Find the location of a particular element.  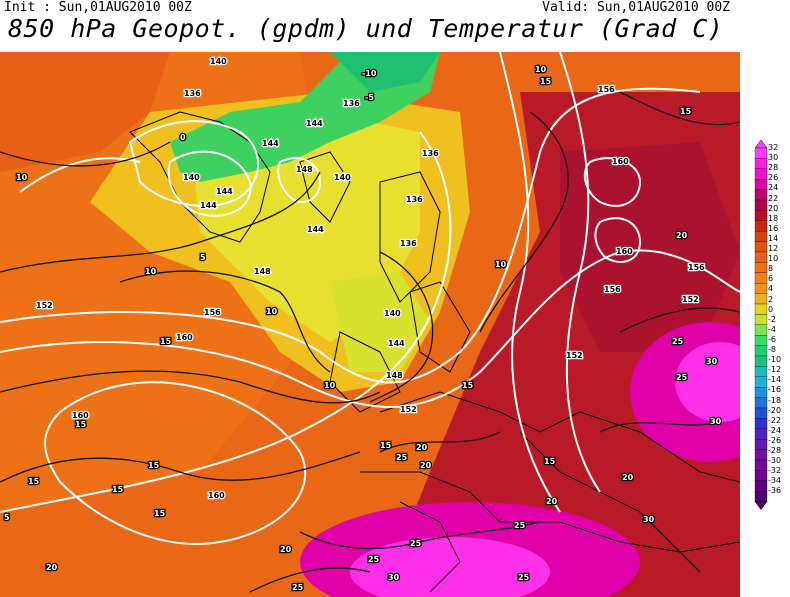

legend-label: -8 is located at coordinates (772, 350).